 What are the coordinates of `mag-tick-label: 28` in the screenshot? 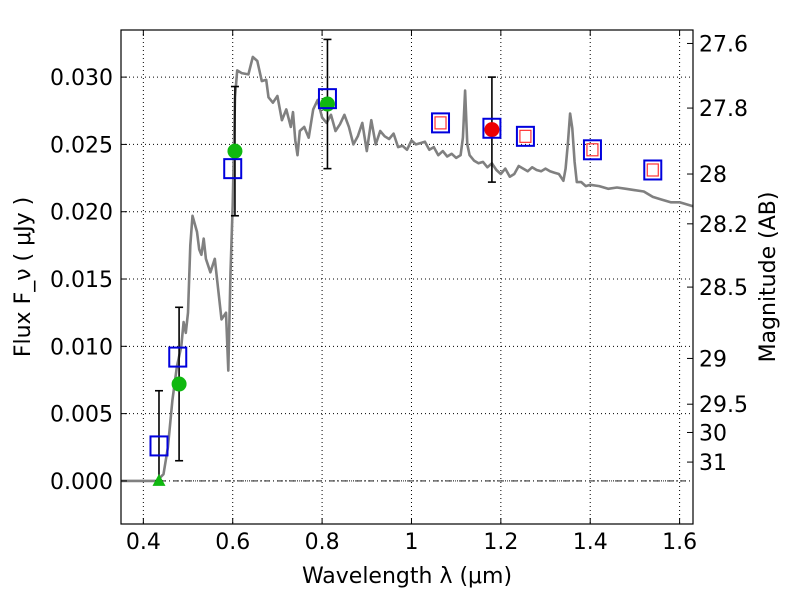 It's located at (713, 175).